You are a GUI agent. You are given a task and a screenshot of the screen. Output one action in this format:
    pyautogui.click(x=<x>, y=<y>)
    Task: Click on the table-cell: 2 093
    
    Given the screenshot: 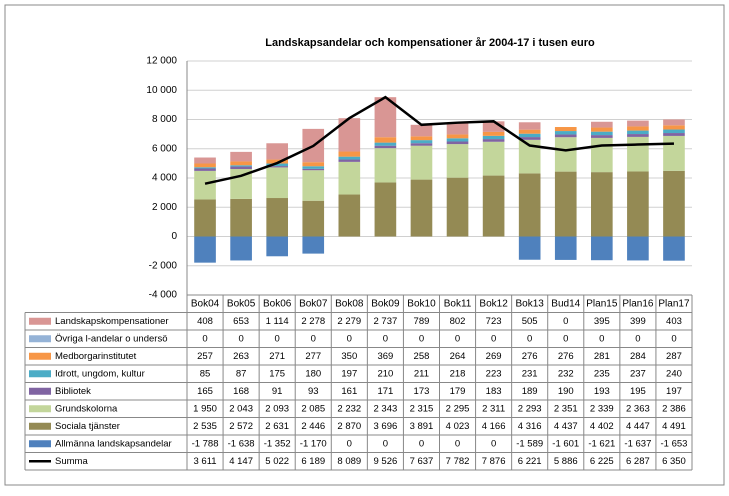 What is the action you would take?
    pyautogui.click(x=277, y=408)
    